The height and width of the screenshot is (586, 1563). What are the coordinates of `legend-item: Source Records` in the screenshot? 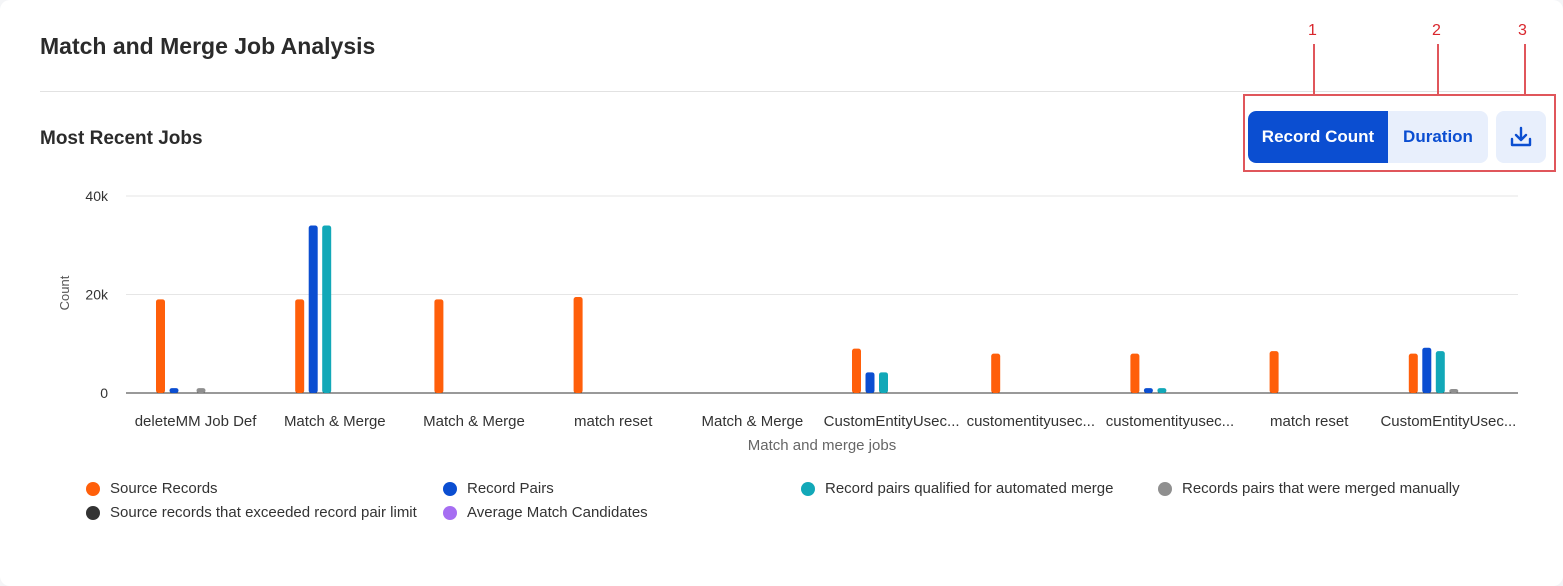 It's located at (152, 488).